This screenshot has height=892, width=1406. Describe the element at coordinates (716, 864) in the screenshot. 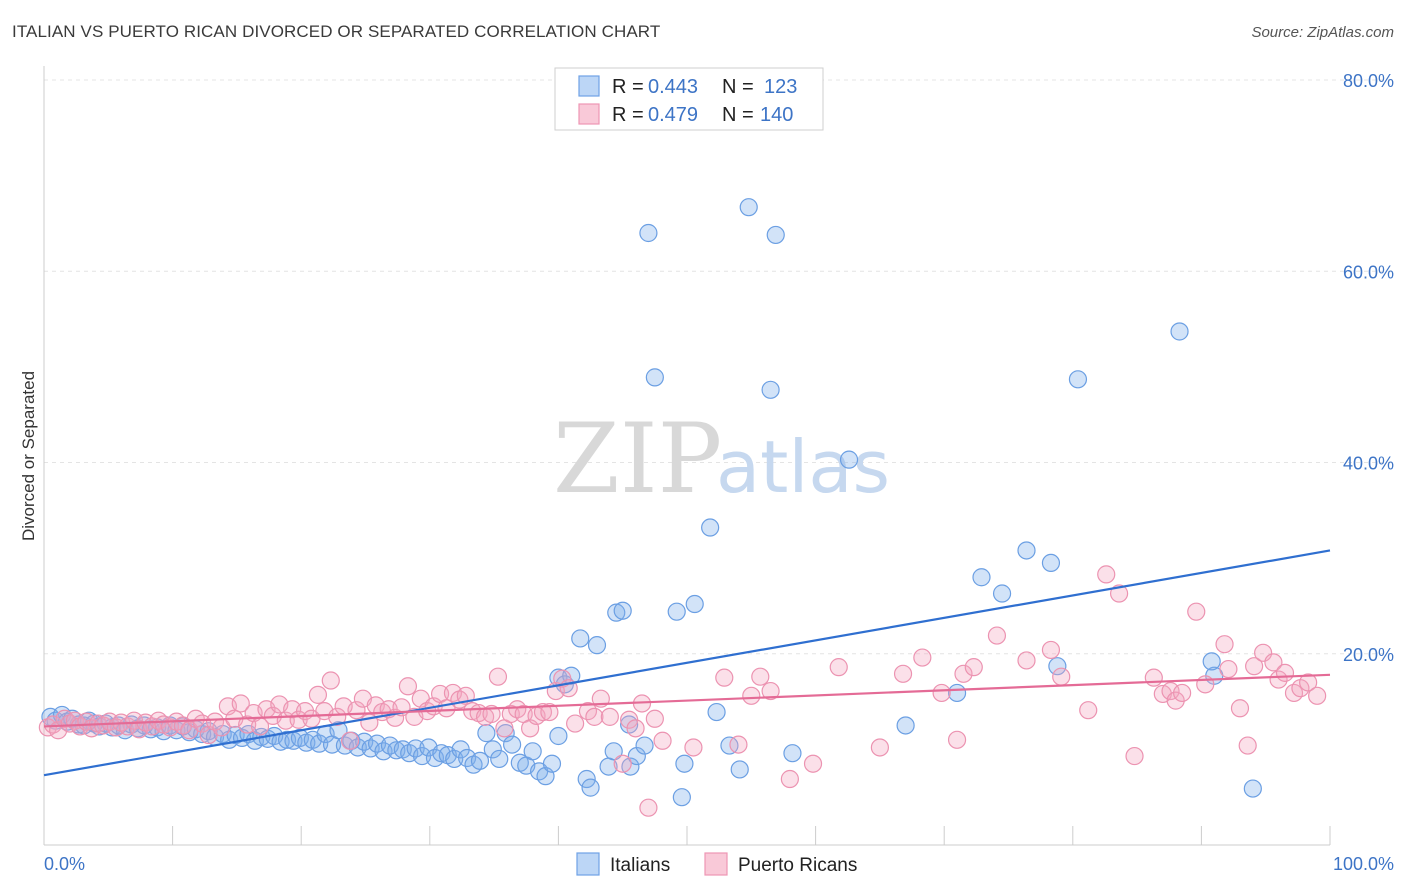

I see `legend-bottom: Italians Puerto Ricans` at that location.